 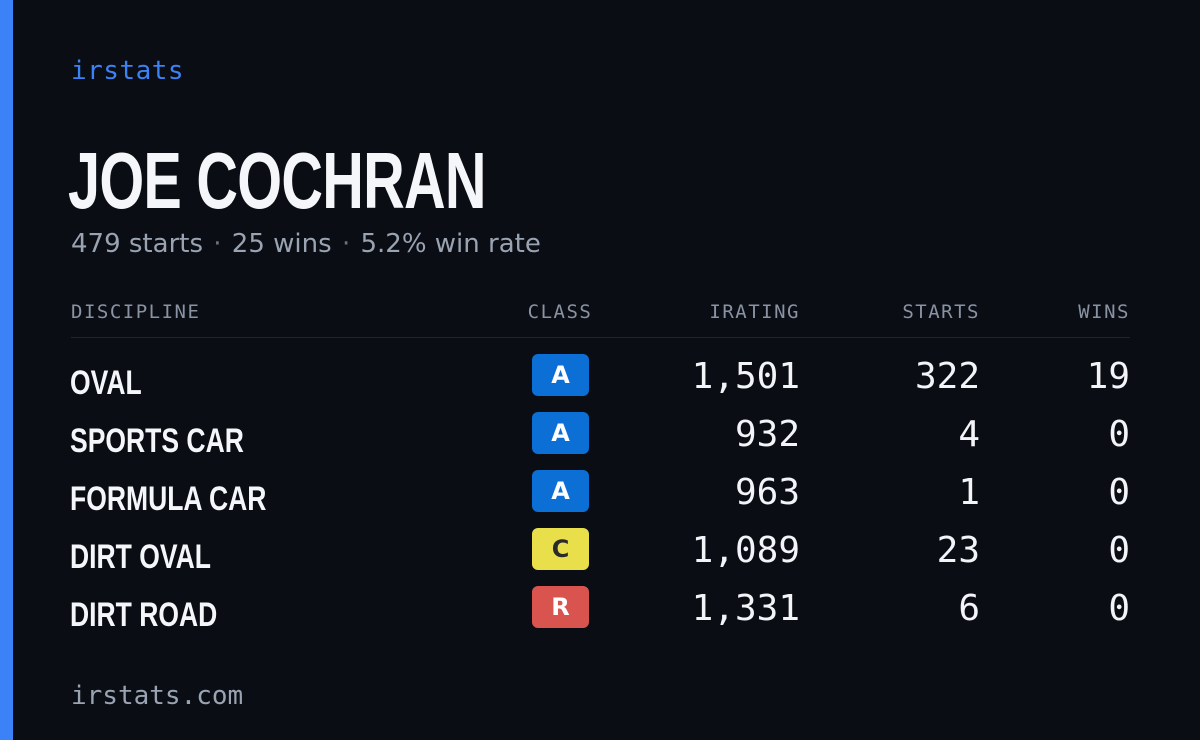 I want to click on header-wins: WINS, so click(x=1104, y=312).